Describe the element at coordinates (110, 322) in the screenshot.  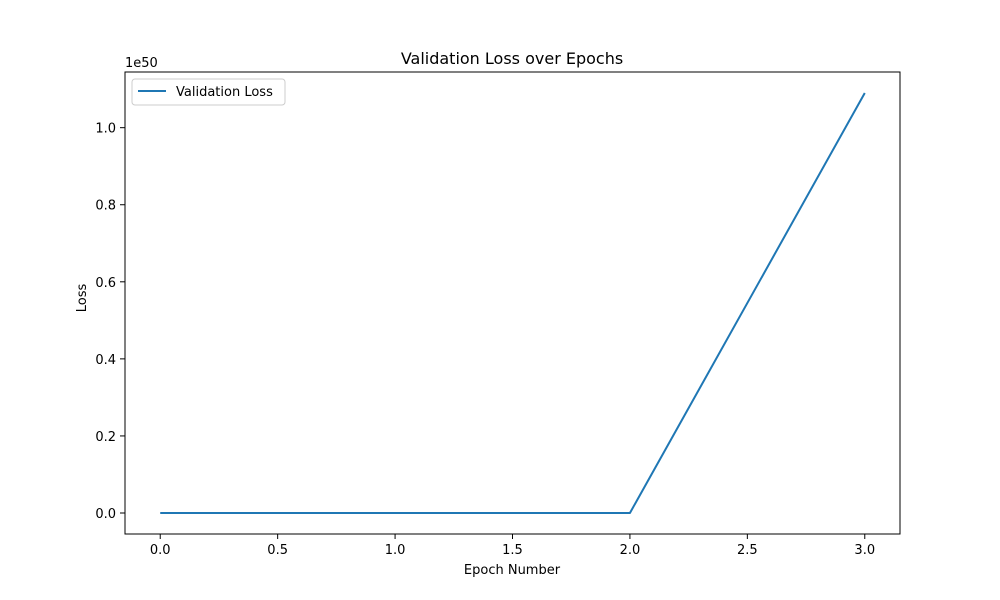
I see `y-axis-ticks: 0.0 0.2 0.4 0.6 0.8 1.0` at that location.